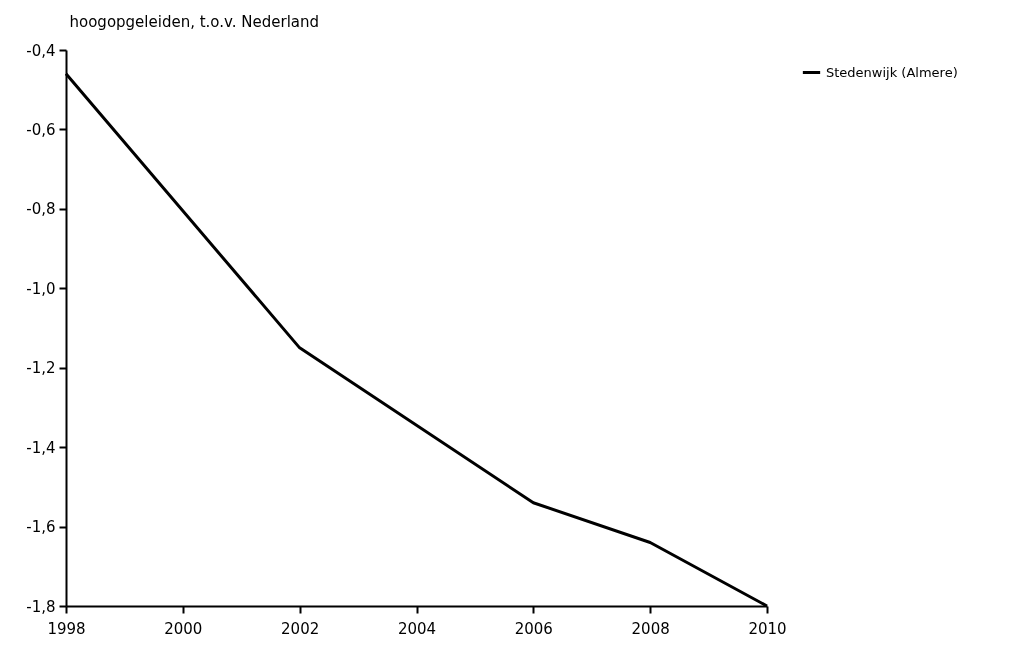  I want to click on x-tick-label: 2004, so click(417, 628).